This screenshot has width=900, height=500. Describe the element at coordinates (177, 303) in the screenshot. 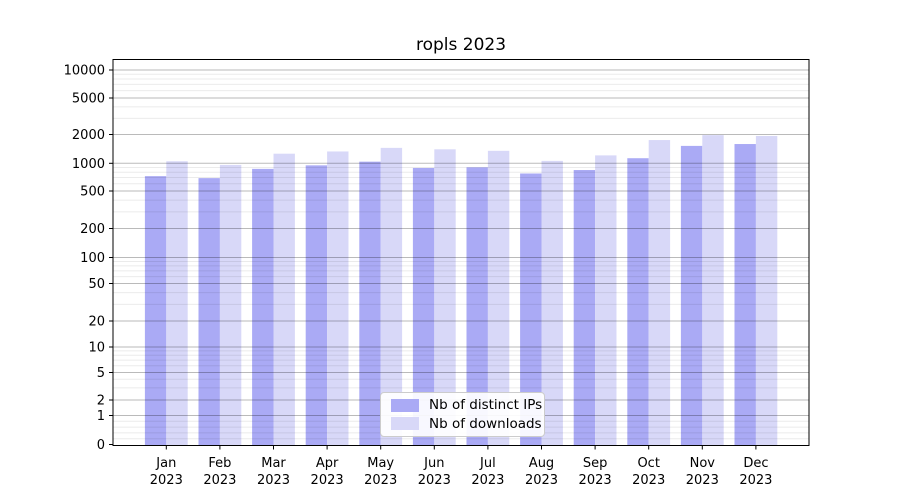

I see `bar-downloads-jan` at that location.